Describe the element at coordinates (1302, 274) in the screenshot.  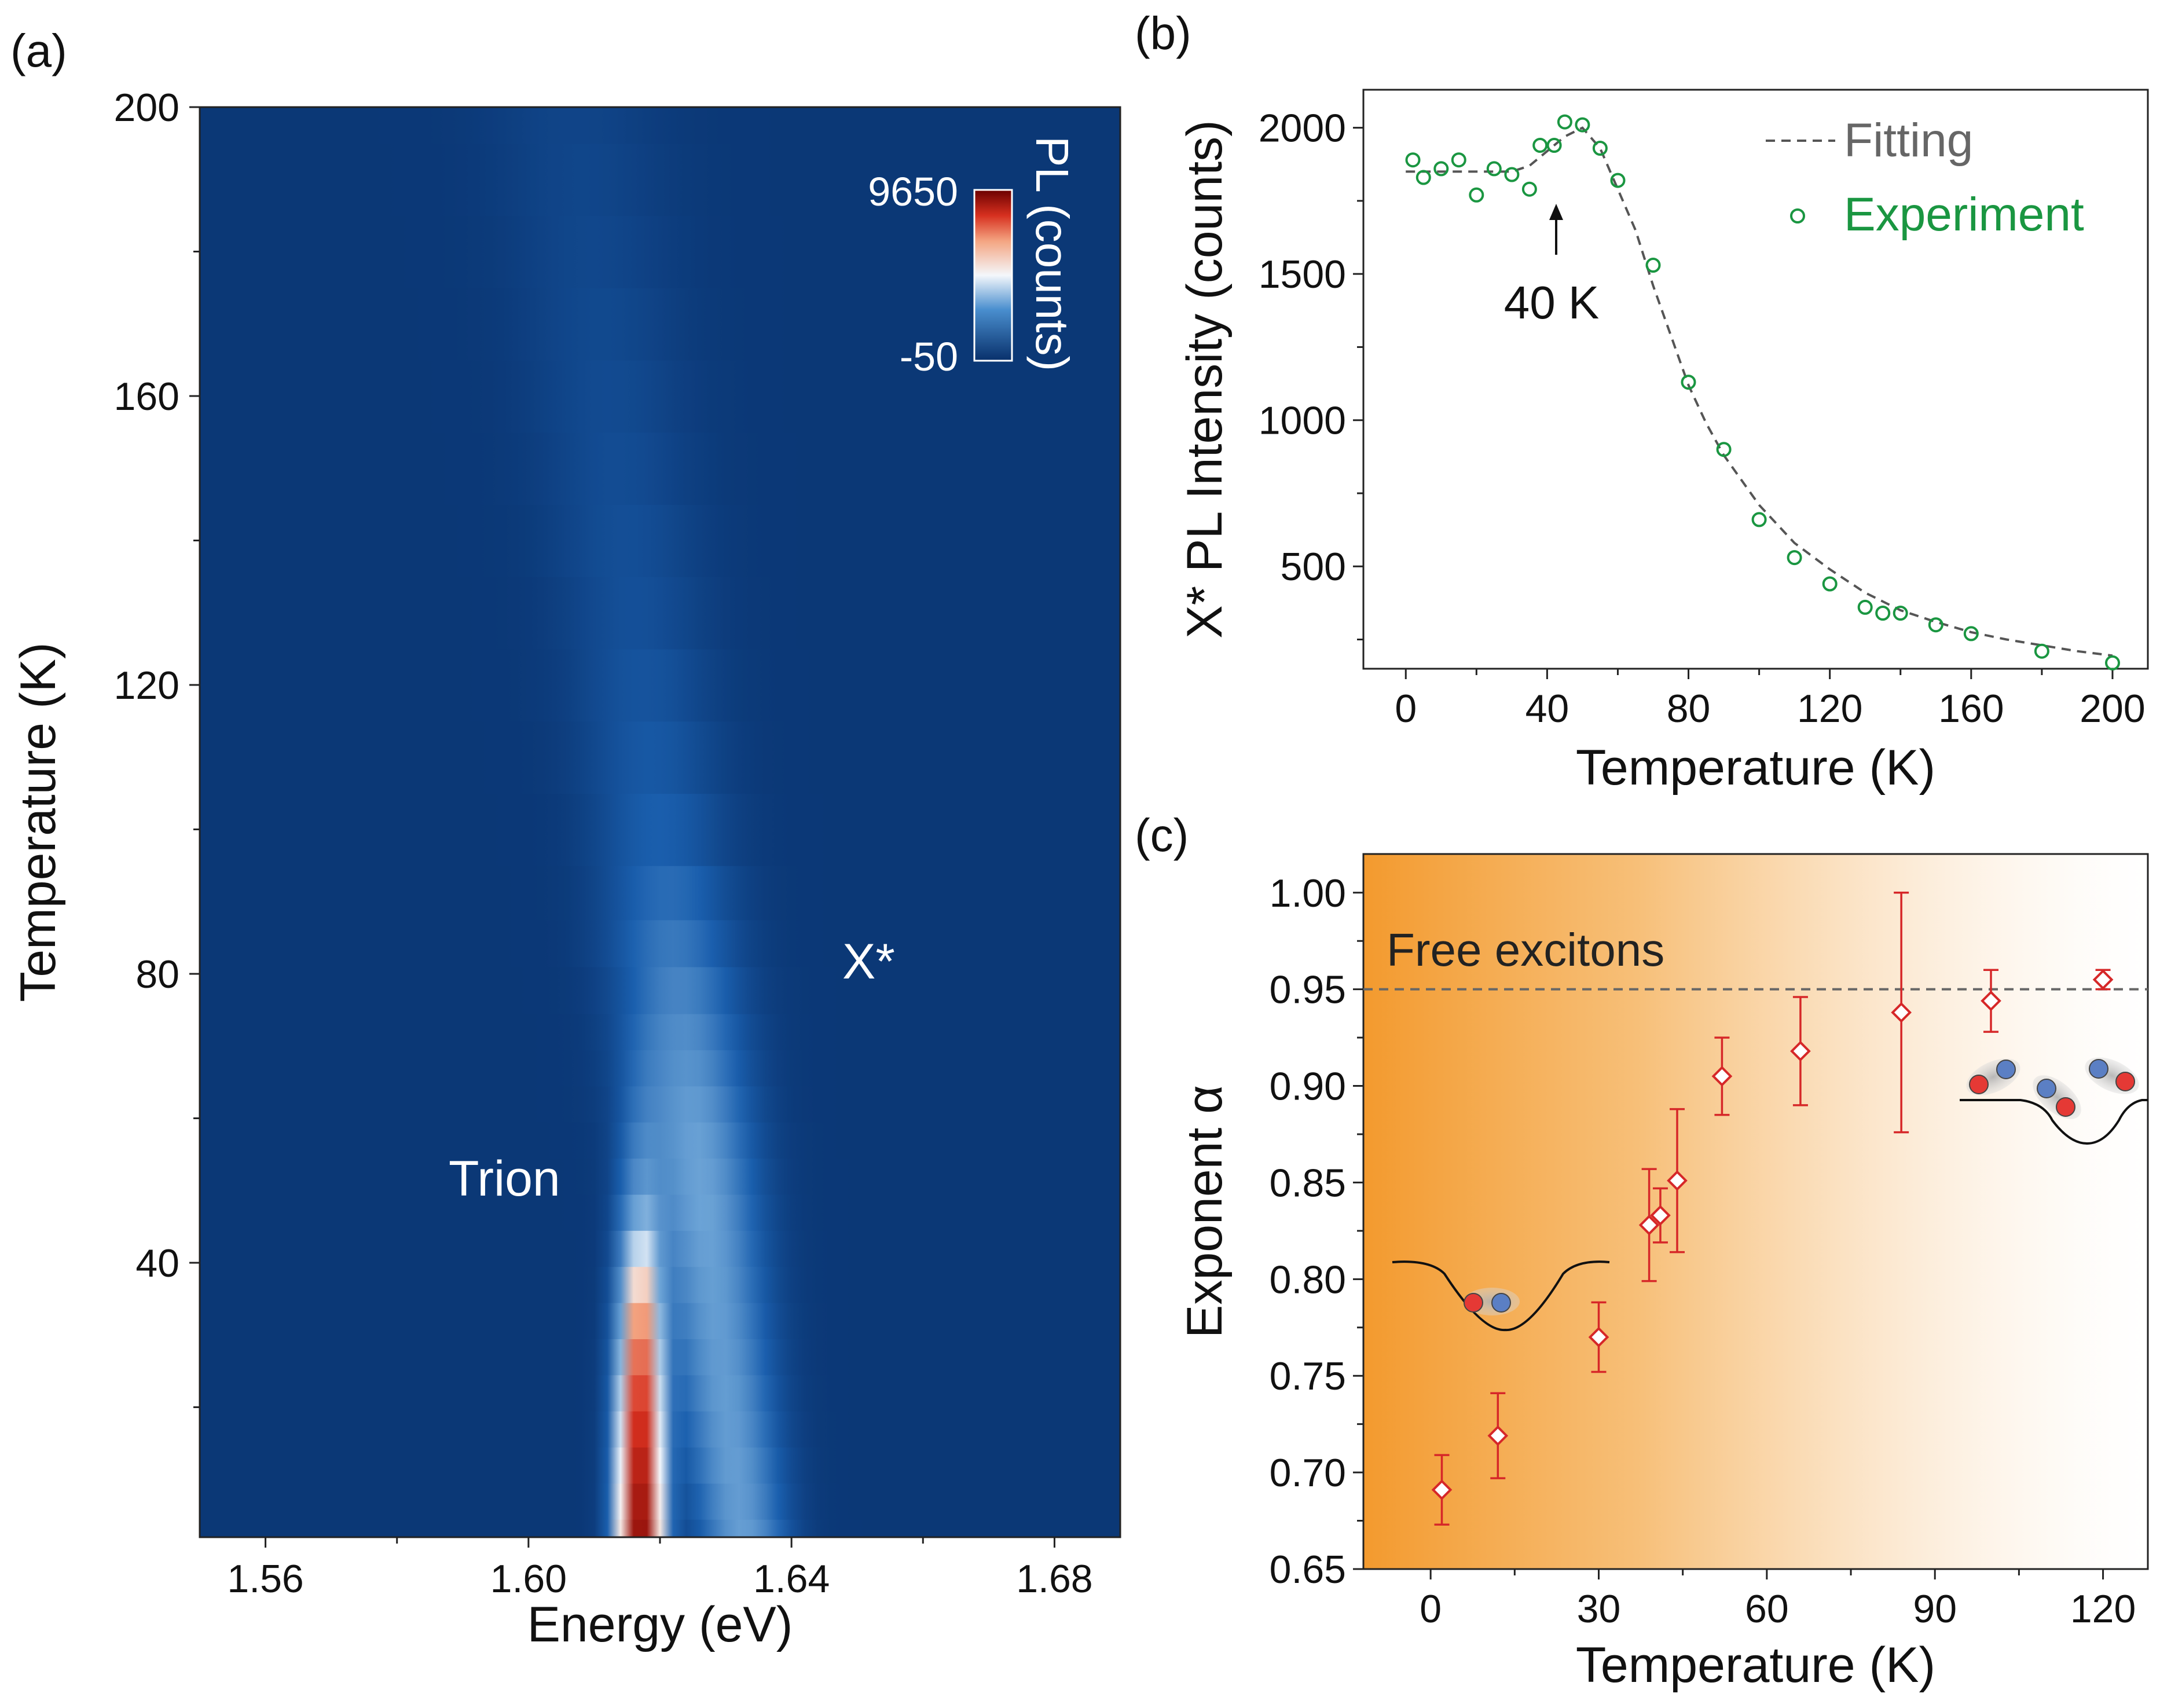
I see `y-tick-label: 1500` at that location.